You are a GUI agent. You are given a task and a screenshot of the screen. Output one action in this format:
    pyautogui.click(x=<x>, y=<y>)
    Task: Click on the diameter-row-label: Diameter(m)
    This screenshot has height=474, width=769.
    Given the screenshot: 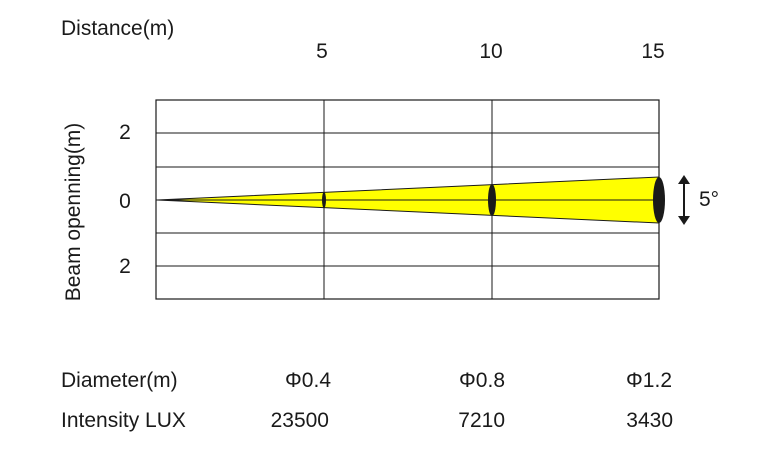 What is the action you would take?
    pyautogui.click(x=119, y=380)
    